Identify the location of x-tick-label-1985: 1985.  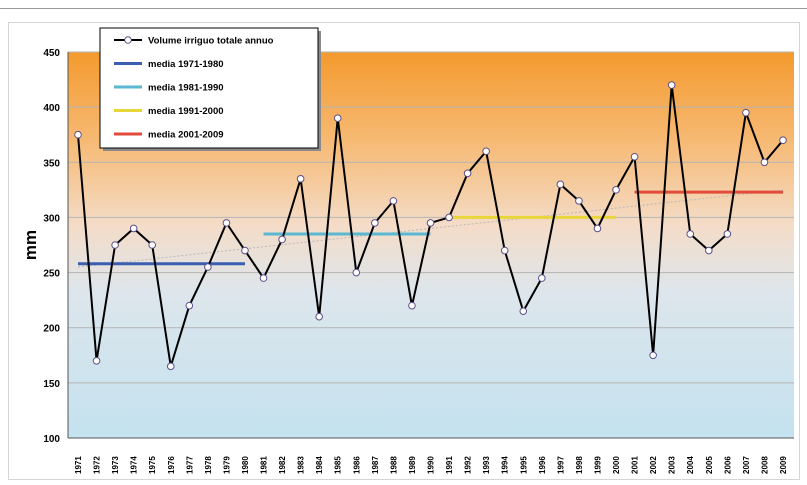
(338, 465).